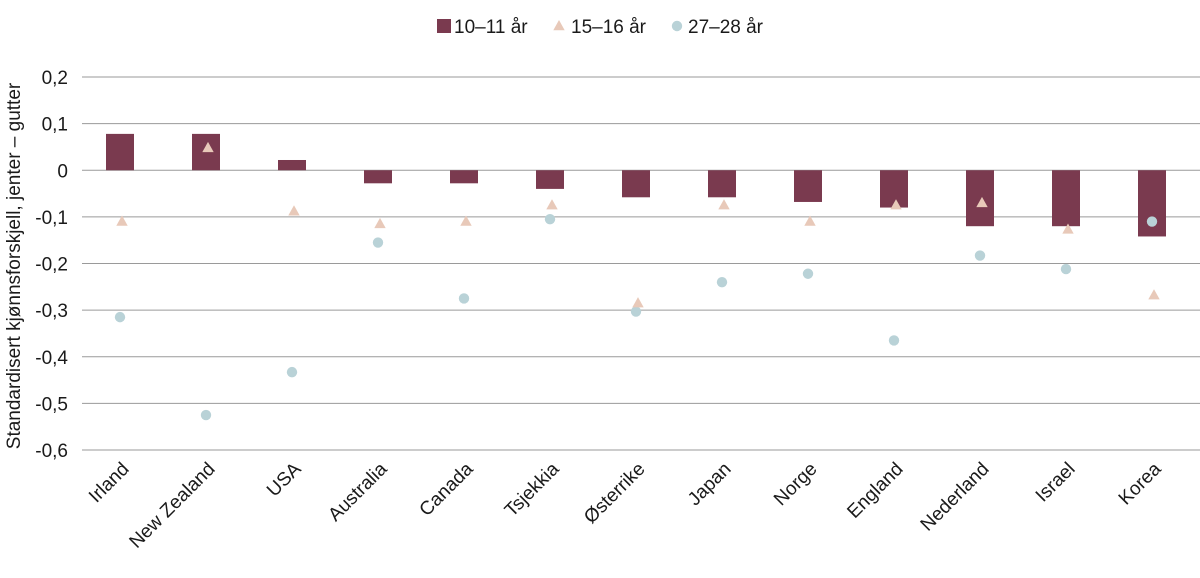  Describe the element at coordinates (357, 491) in the screenshot. I see `x-category-label: Australia` at that location.